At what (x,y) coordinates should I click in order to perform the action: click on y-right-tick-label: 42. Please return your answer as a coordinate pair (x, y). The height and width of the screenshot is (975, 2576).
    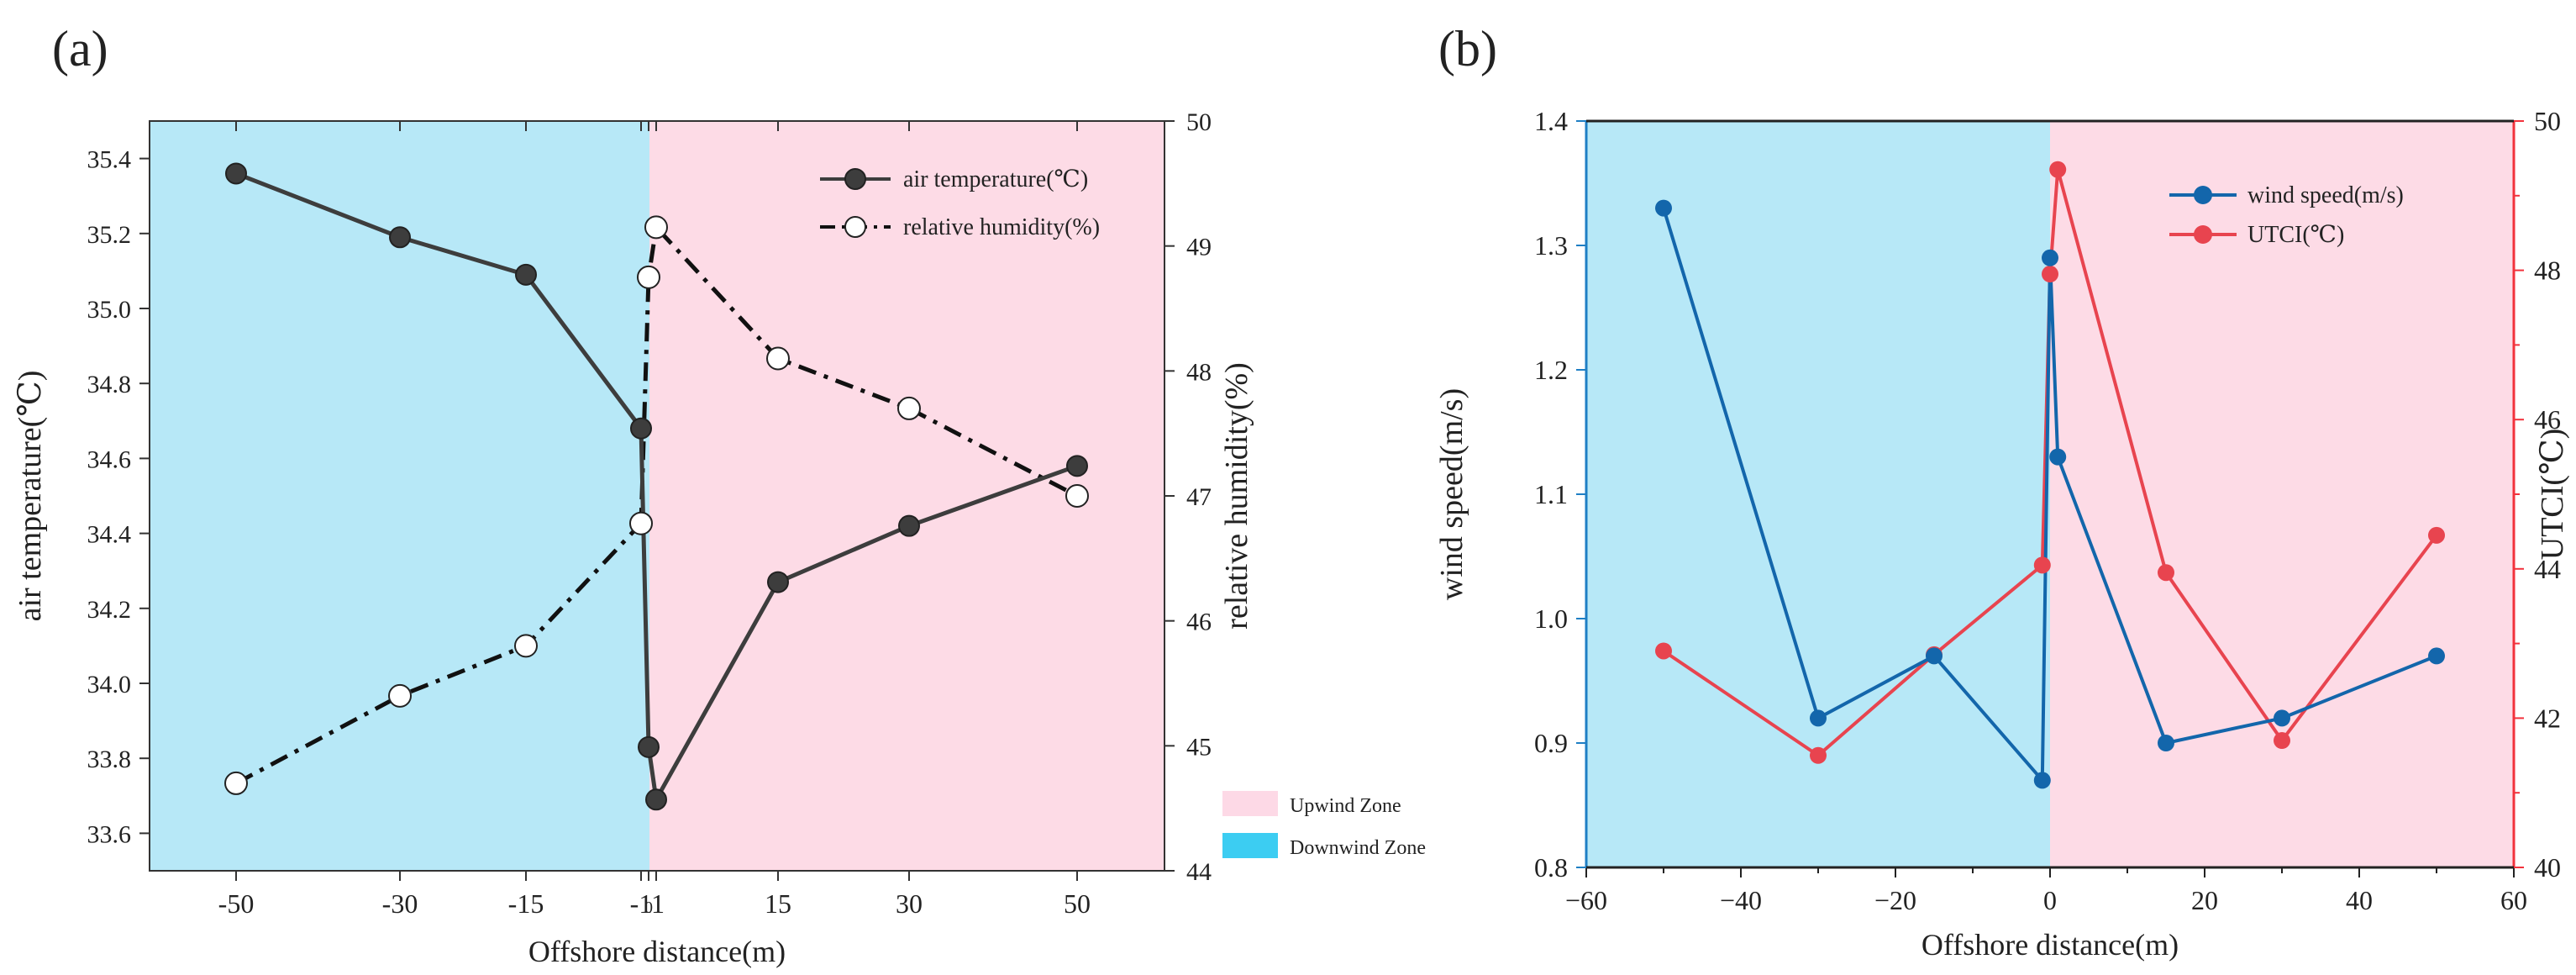
    Looking at the image, I should click on (2547, 718).